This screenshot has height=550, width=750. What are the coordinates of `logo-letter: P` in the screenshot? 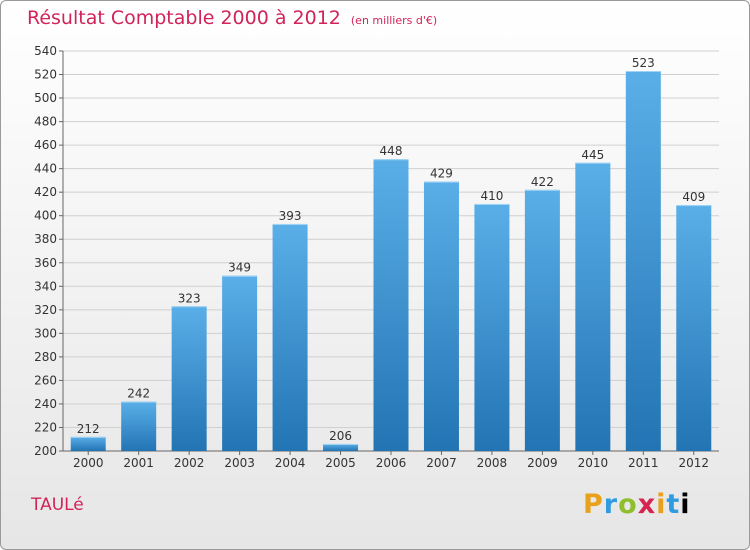 It's located at (593, 504).